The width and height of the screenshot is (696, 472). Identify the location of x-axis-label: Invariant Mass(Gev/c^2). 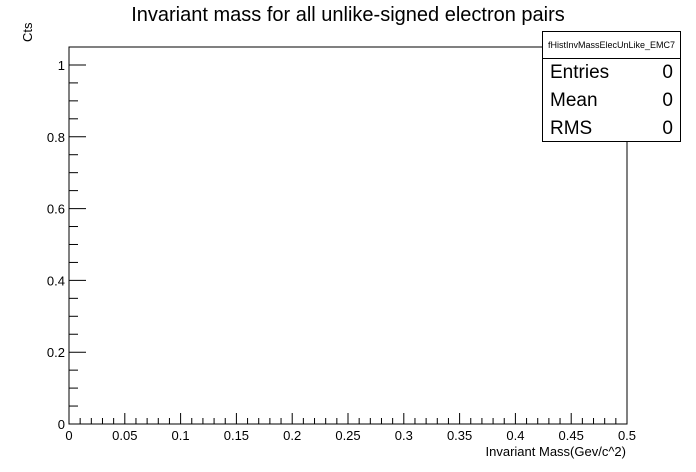
(555, 451).